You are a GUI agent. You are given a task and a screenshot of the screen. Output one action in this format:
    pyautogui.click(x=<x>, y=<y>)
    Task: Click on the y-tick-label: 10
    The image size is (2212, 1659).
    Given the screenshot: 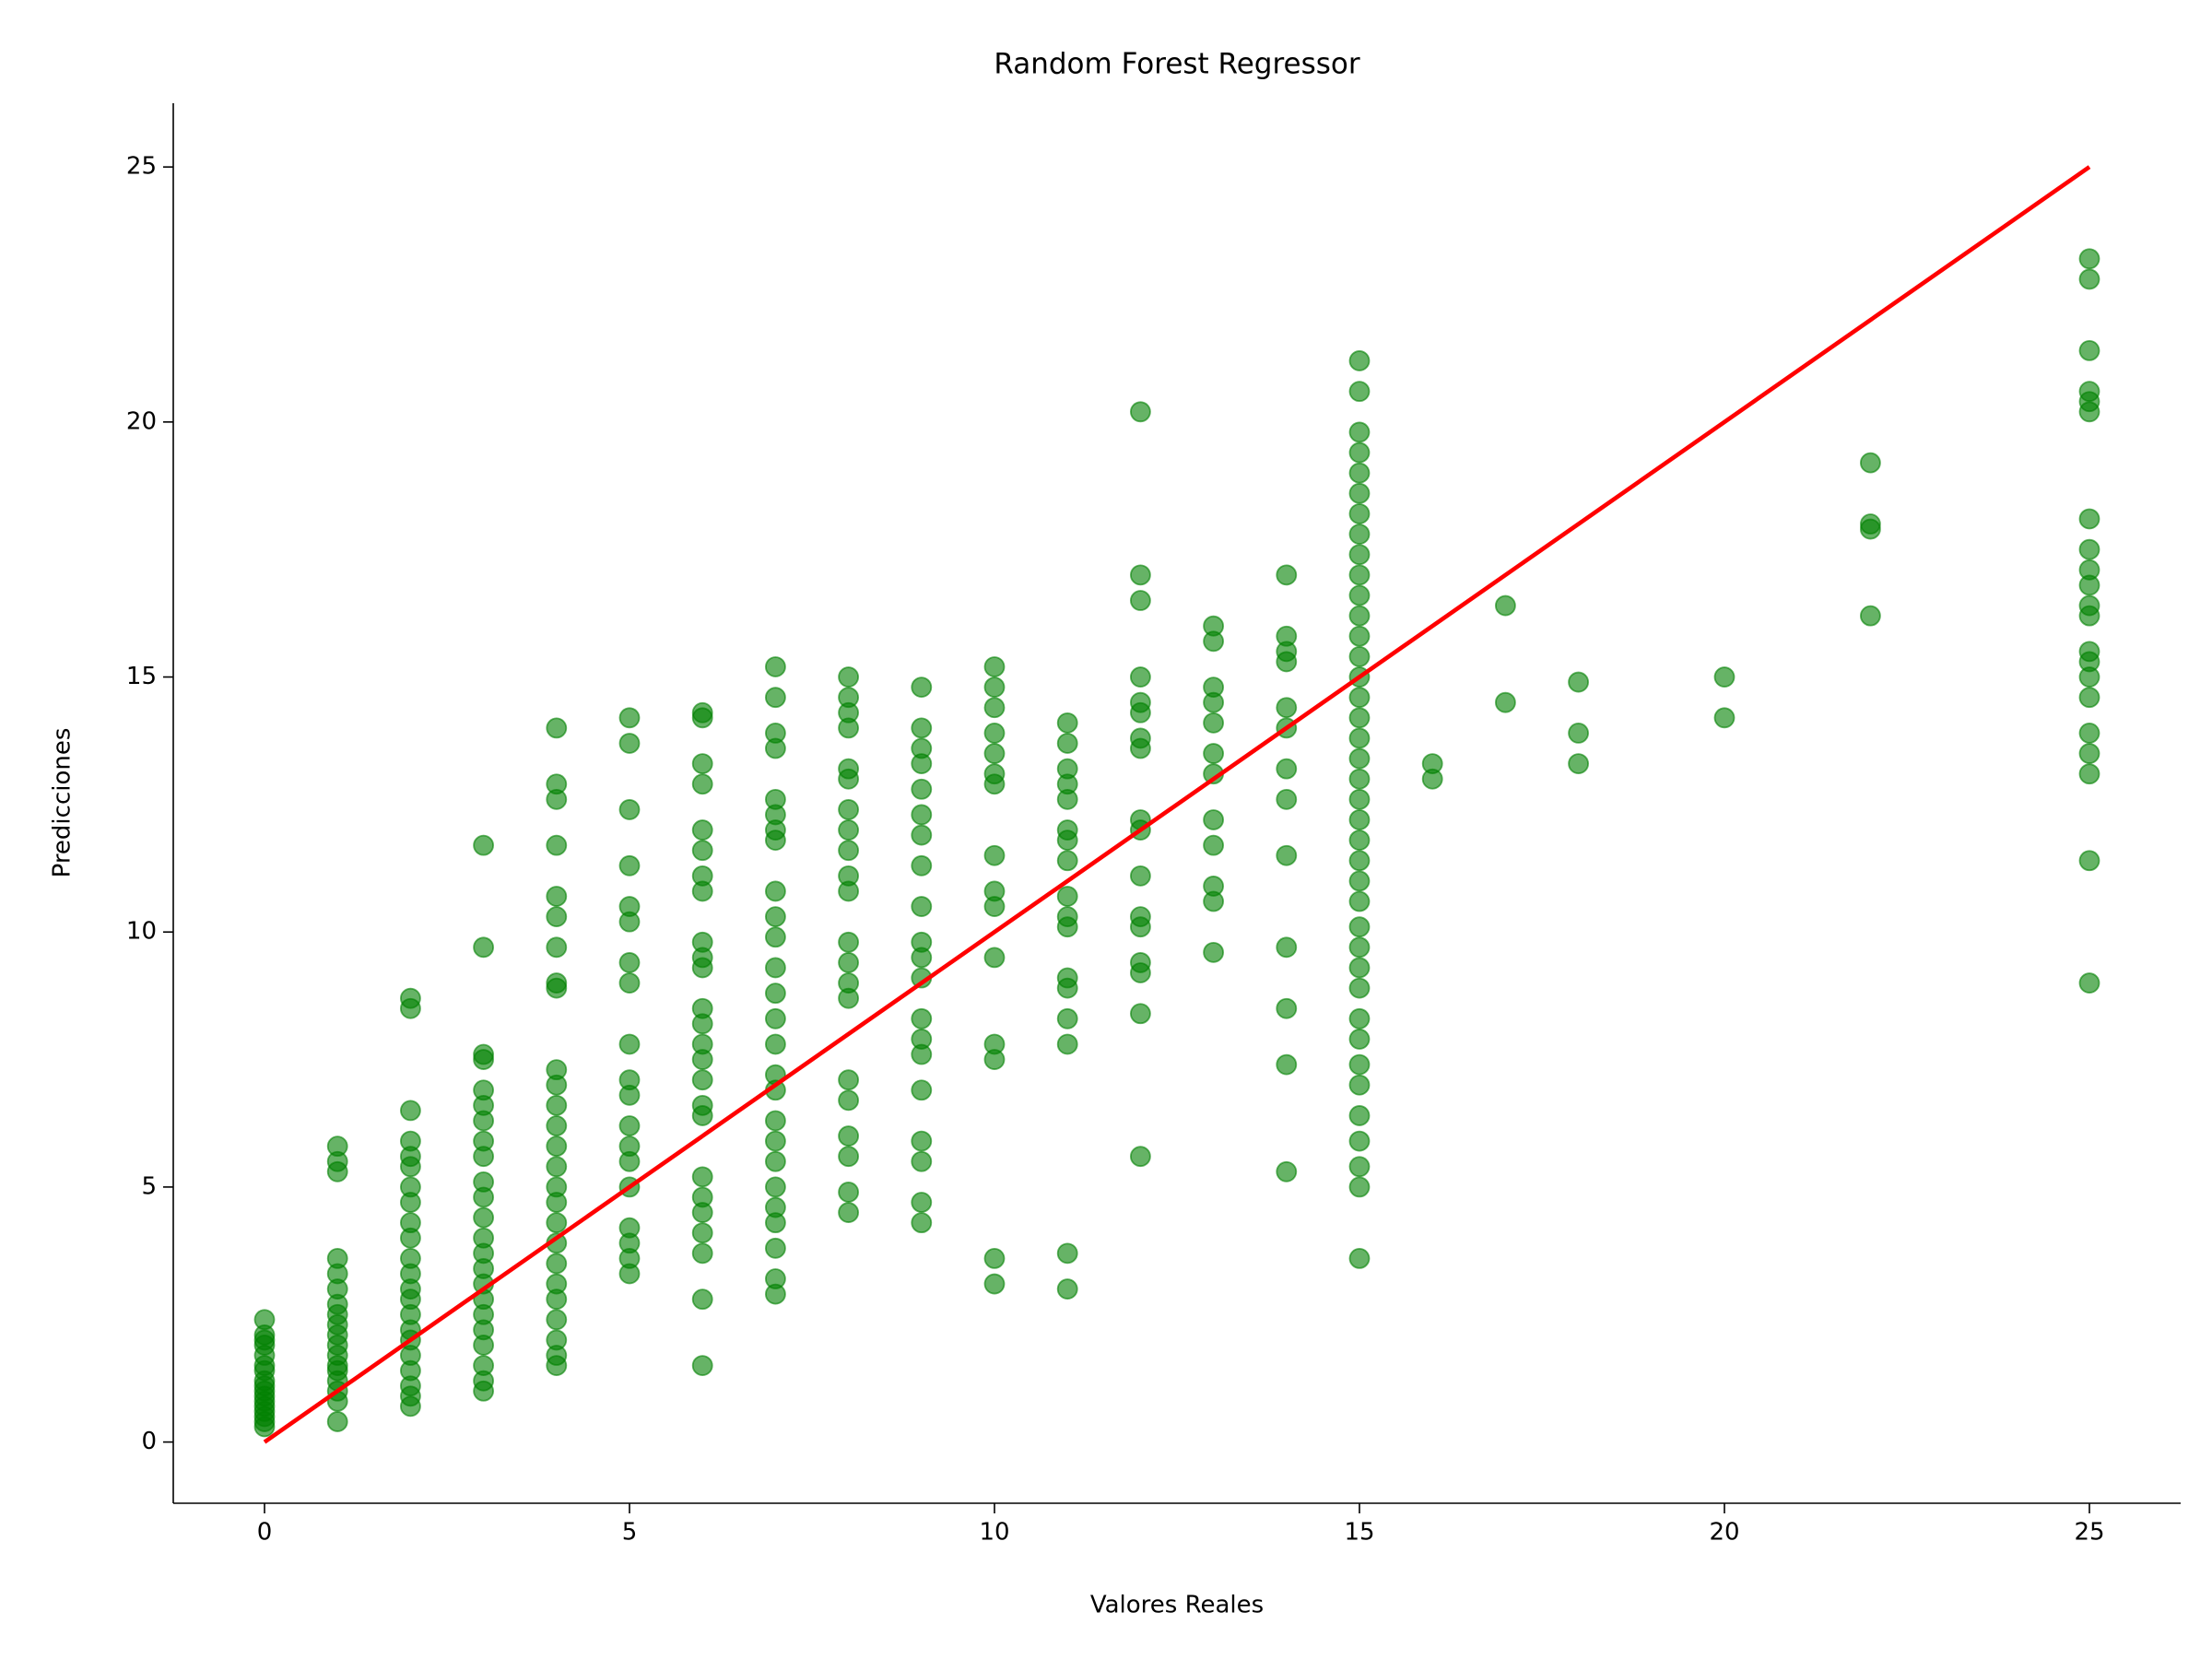 What is the action you would take?
    pyautogui.click(x=141, y=932)
    